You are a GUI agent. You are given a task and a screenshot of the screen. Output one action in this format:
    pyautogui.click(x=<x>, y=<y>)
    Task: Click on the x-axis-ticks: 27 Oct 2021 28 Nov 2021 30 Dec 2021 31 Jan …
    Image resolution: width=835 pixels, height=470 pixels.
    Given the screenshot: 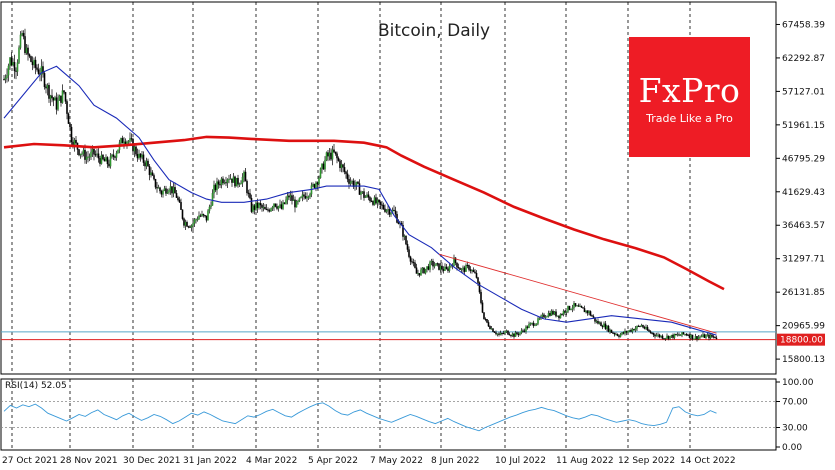 What is the action you would take?
    pyautogui.click(x=369, y=461)
    